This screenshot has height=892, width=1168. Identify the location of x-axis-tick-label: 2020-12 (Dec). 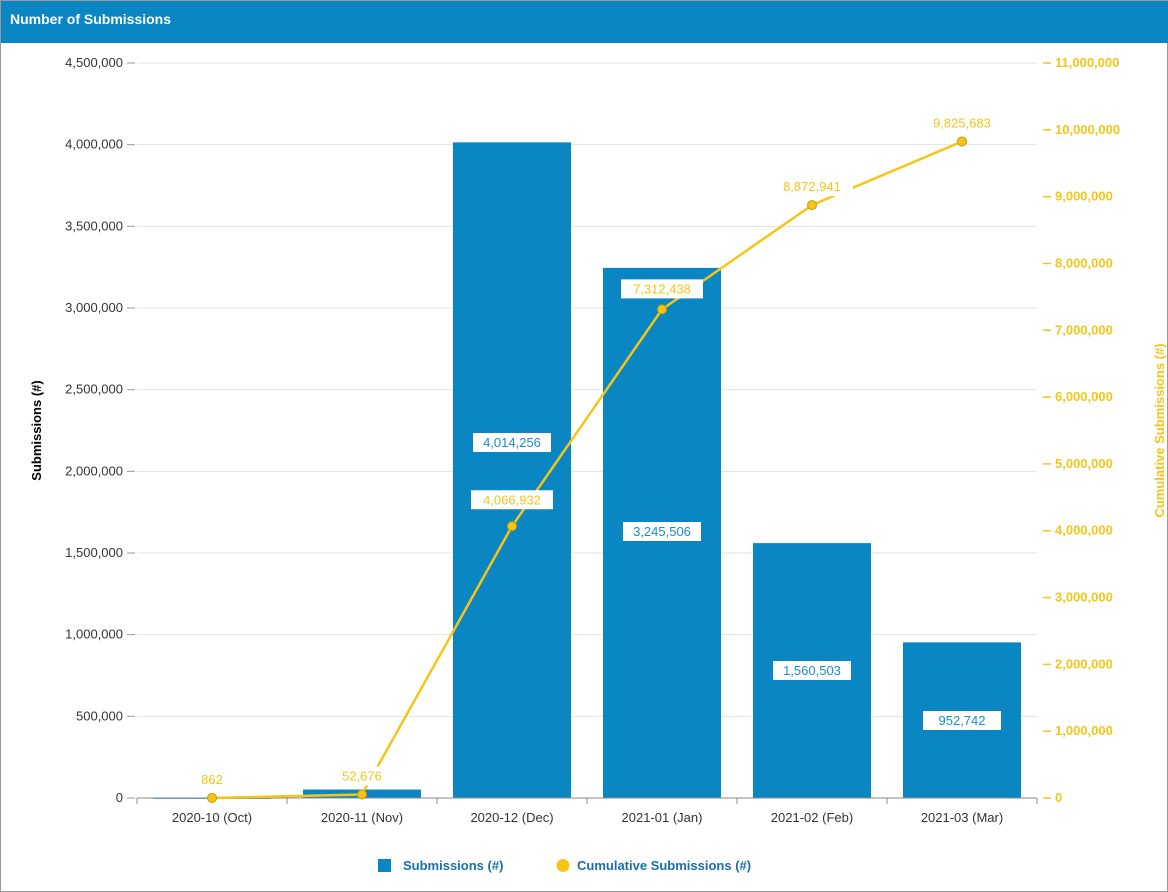
(511, 817).